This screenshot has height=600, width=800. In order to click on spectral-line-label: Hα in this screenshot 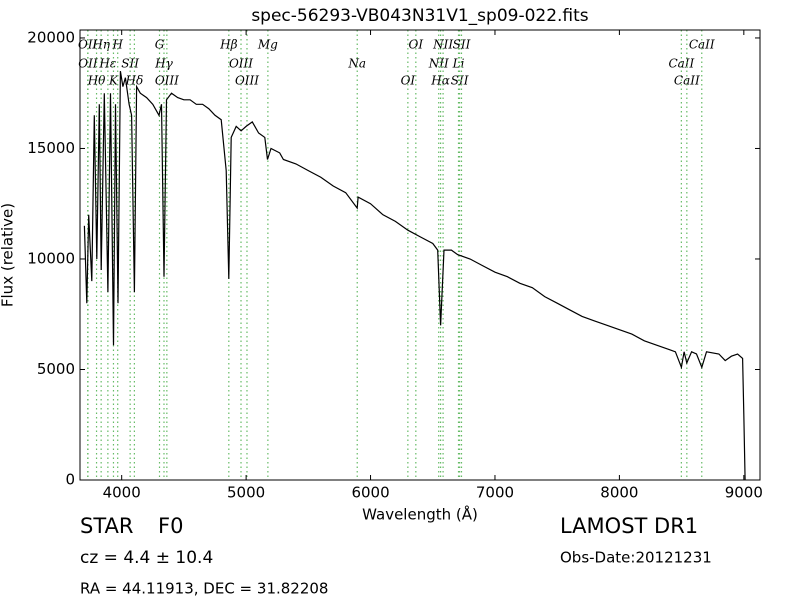, I will do `click(440, 81)`.